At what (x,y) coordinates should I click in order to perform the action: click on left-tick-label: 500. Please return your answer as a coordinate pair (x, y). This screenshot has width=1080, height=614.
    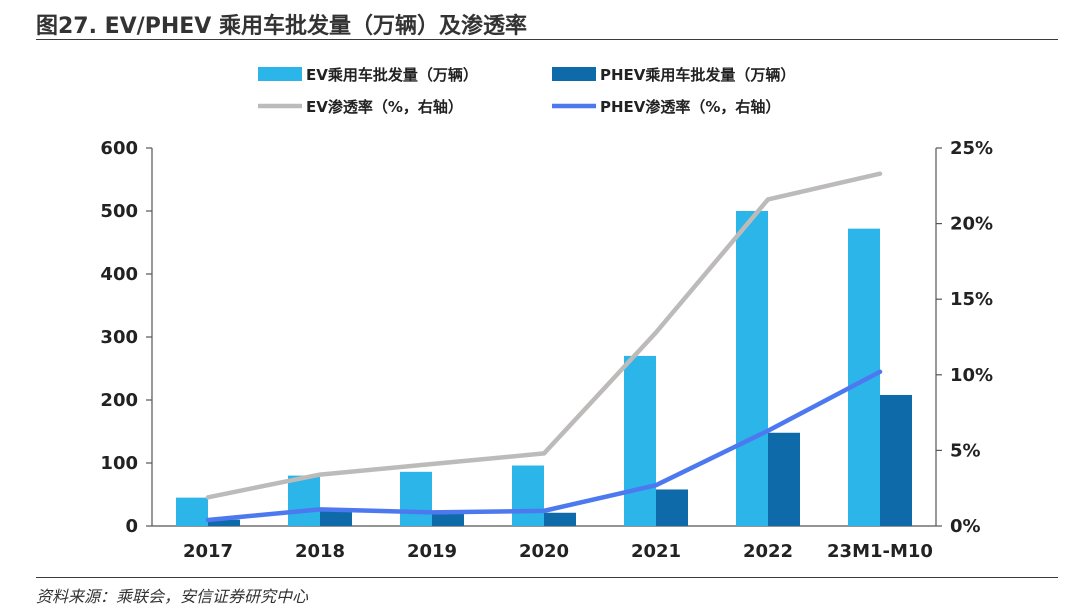
    Looking at the image, I should click on (119, 211).